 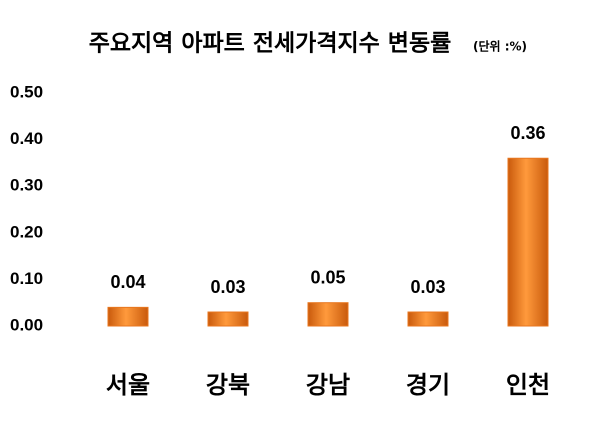 What do you see at coordinates (26, 138) in the screenshot?
I see `y-tick-label: 0.40` at bounding box center [26, 138].